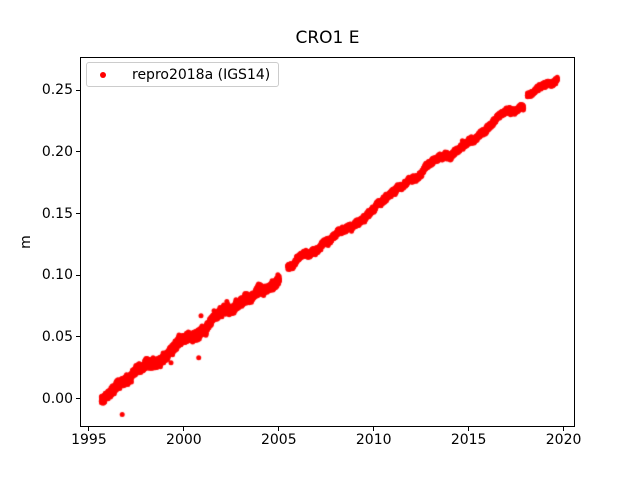 This screenshot has height=480, width=640. Describe the element at coordinates (184, 440) in the screenshot. I see `x-tick-label: 2000` at that location.